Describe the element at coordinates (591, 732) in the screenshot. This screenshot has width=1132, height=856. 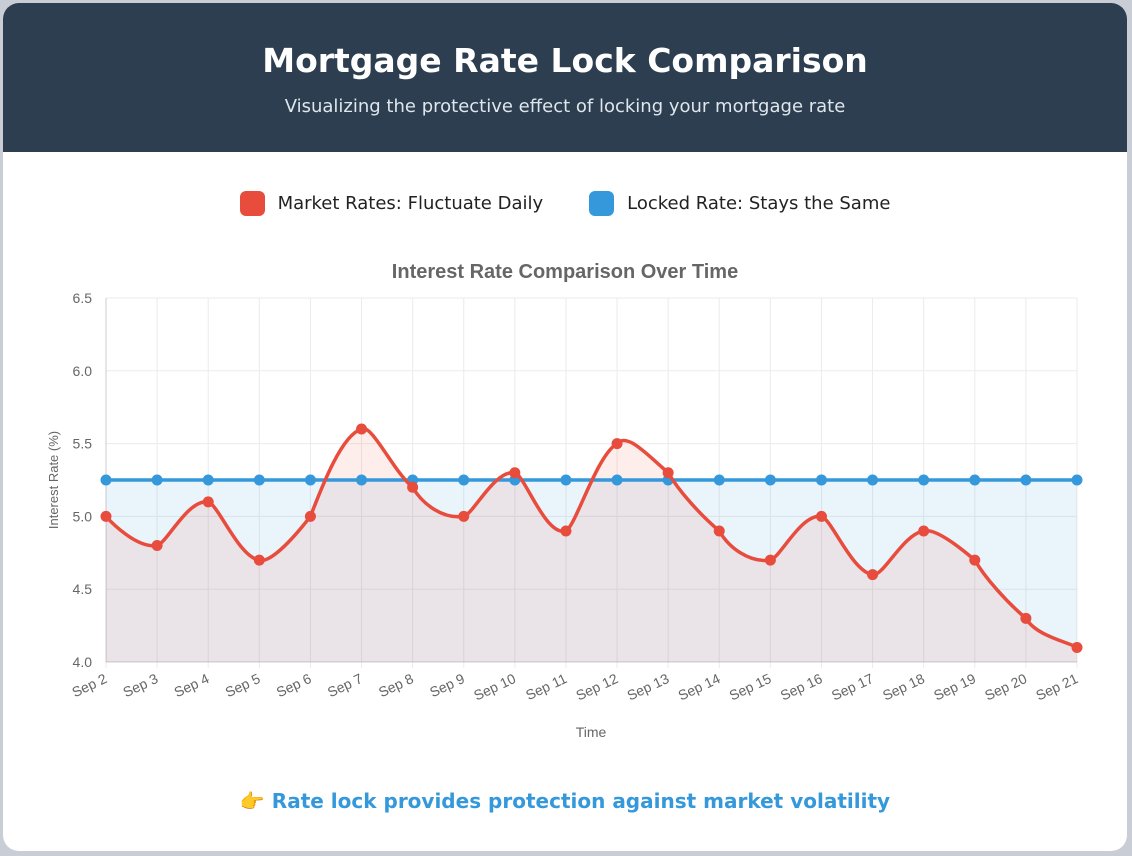
I see `x-axis-label: Time` at that location.